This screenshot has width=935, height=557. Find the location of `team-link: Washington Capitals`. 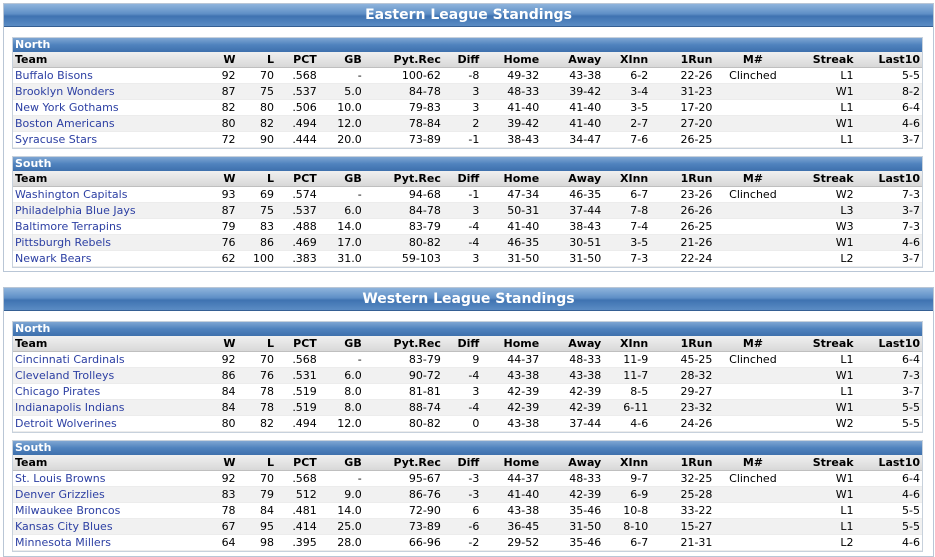

team-link: Washington Capitals is located at coordinates (71, 194).